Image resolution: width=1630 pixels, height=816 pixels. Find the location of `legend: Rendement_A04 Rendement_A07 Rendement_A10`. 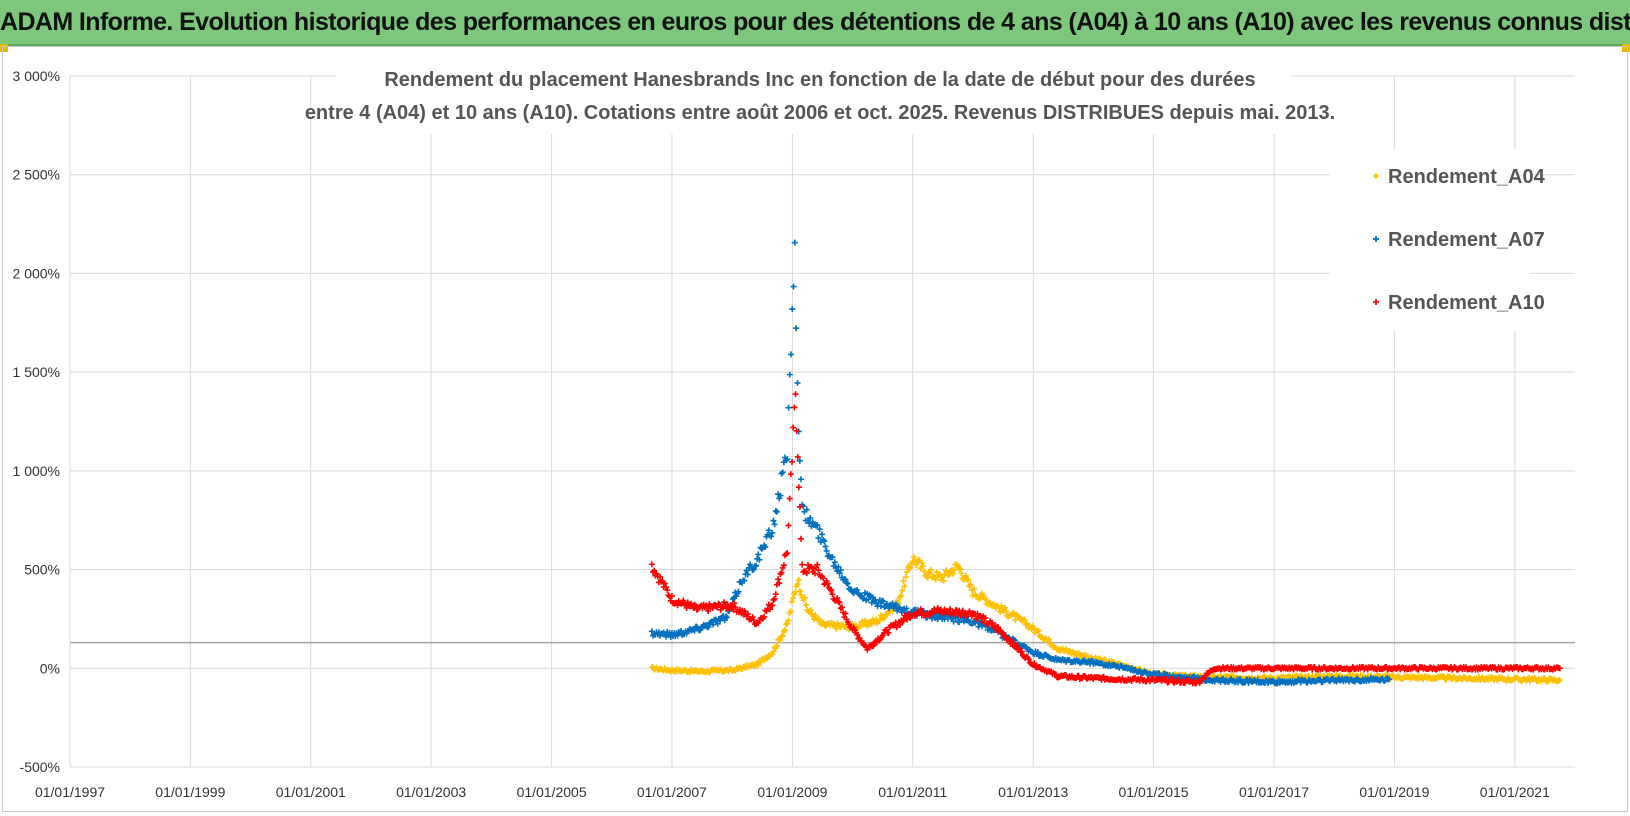

legend: Rendement_A04 Rendement_A07 Rendement_A10 is located at coordinates (1438, 240).